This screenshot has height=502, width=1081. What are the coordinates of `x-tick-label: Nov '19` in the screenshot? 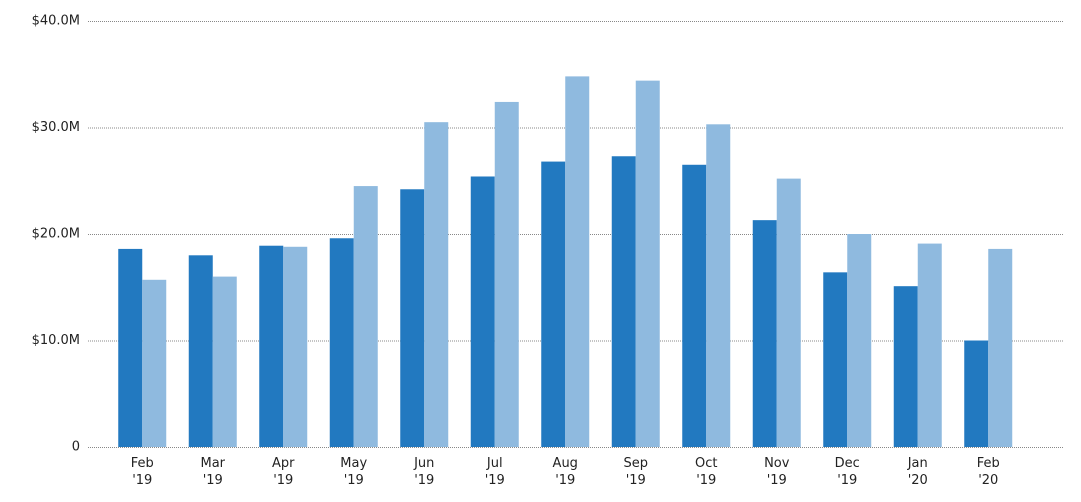 It's located at (777, 472).